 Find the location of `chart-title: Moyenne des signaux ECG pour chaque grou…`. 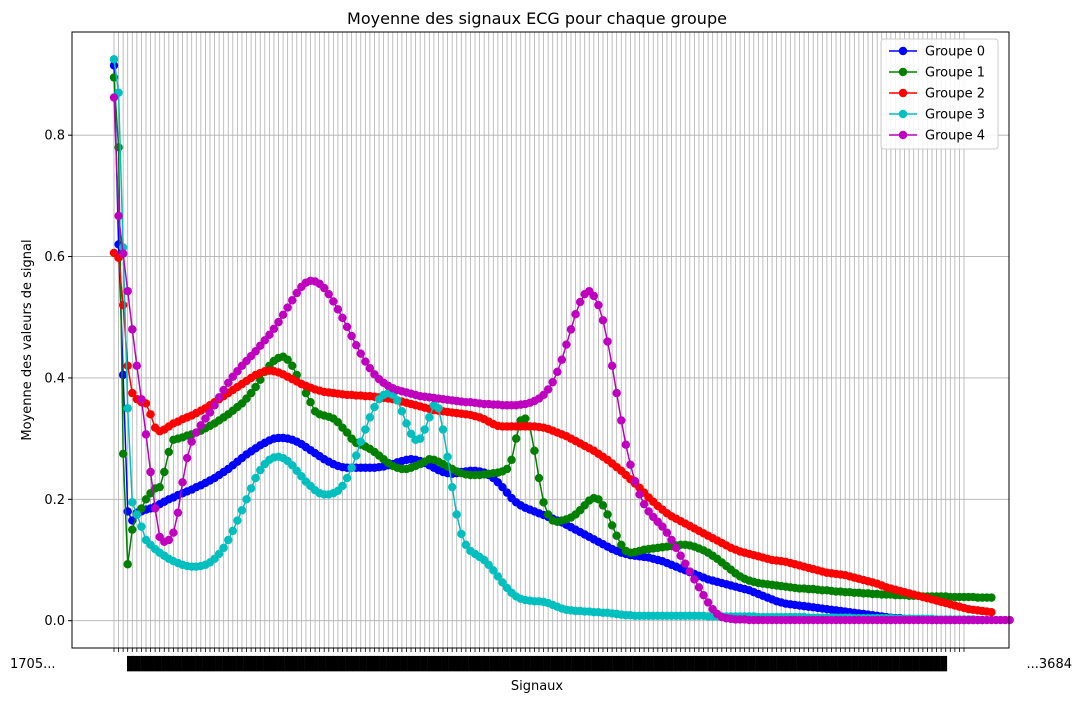

chart-title: Moyenne des signaux ECG pour chaque grou… is located at coordinates (537, 18).